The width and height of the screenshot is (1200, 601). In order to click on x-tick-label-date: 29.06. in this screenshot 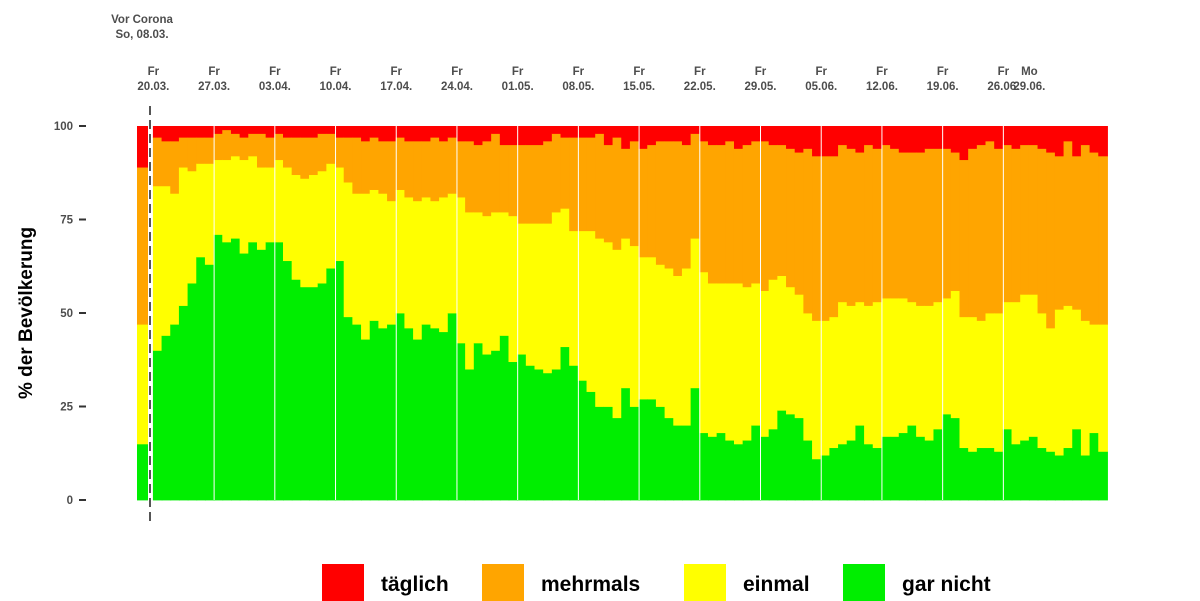, I will do `click(1029, 87)`.